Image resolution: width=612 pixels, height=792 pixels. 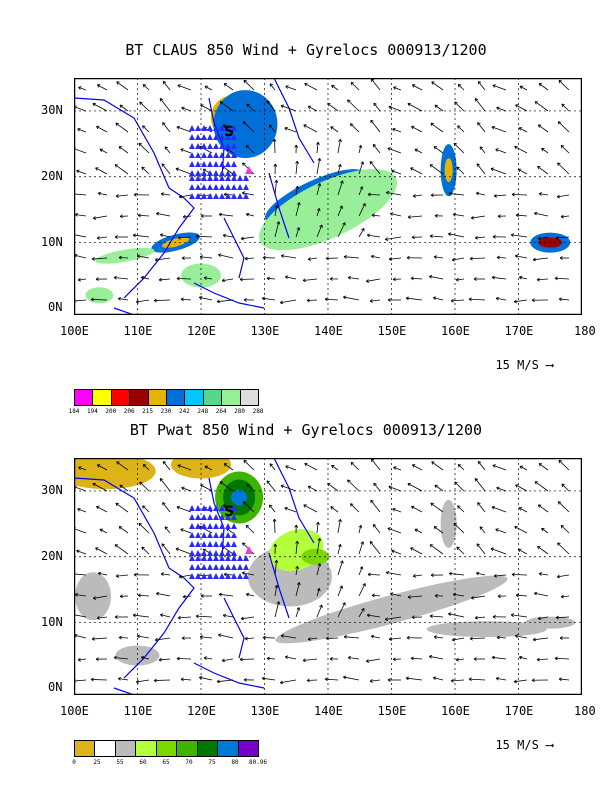 I want to click on shaded-region, so click(x=239, y=497).